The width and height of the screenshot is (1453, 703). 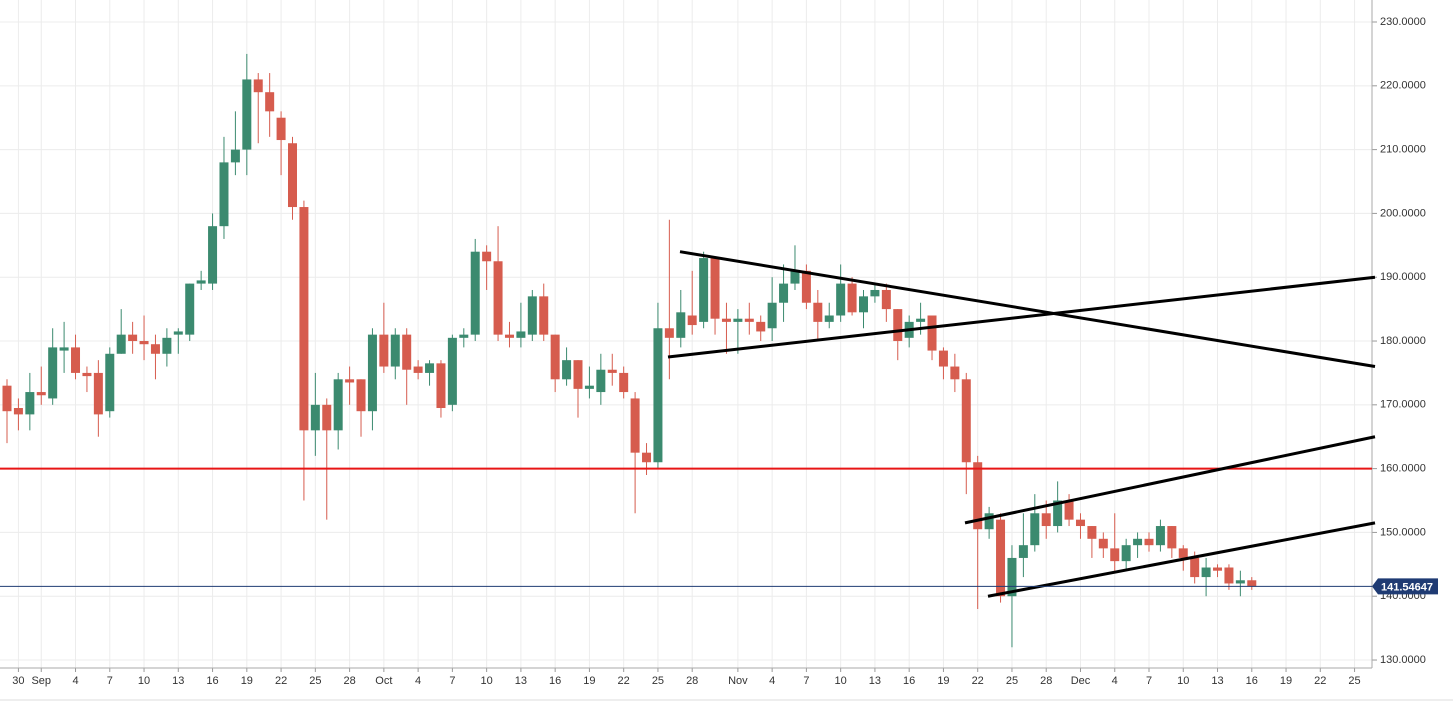 I want to click on x-tick-label: Dec, so click(x=1081, y=681).